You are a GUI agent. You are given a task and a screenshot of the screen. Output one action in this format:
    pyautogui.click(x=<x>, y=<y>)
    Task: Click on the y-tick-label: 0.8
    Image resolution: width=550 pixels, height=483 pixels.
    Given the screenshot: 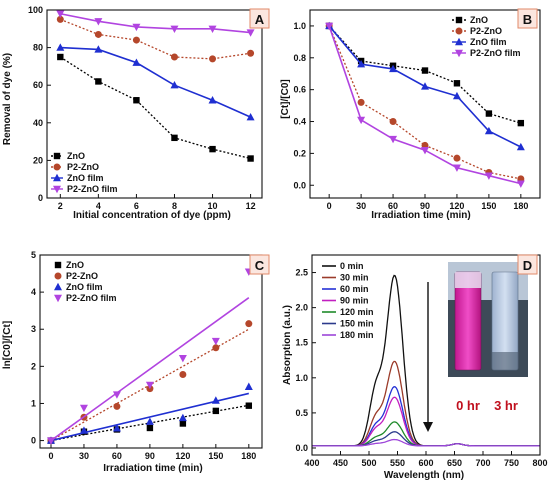 What is the action you would take?
    pyautogui.click(x=299, y=58)
    